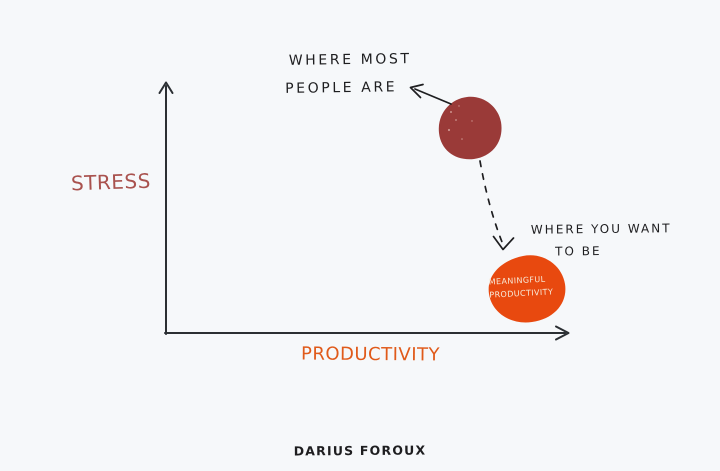 This screenshot has height=471, width=720. I want to click on annotation-where-most-people-are: WHERE MOST PEOPLE ARE, so click(349, 74).